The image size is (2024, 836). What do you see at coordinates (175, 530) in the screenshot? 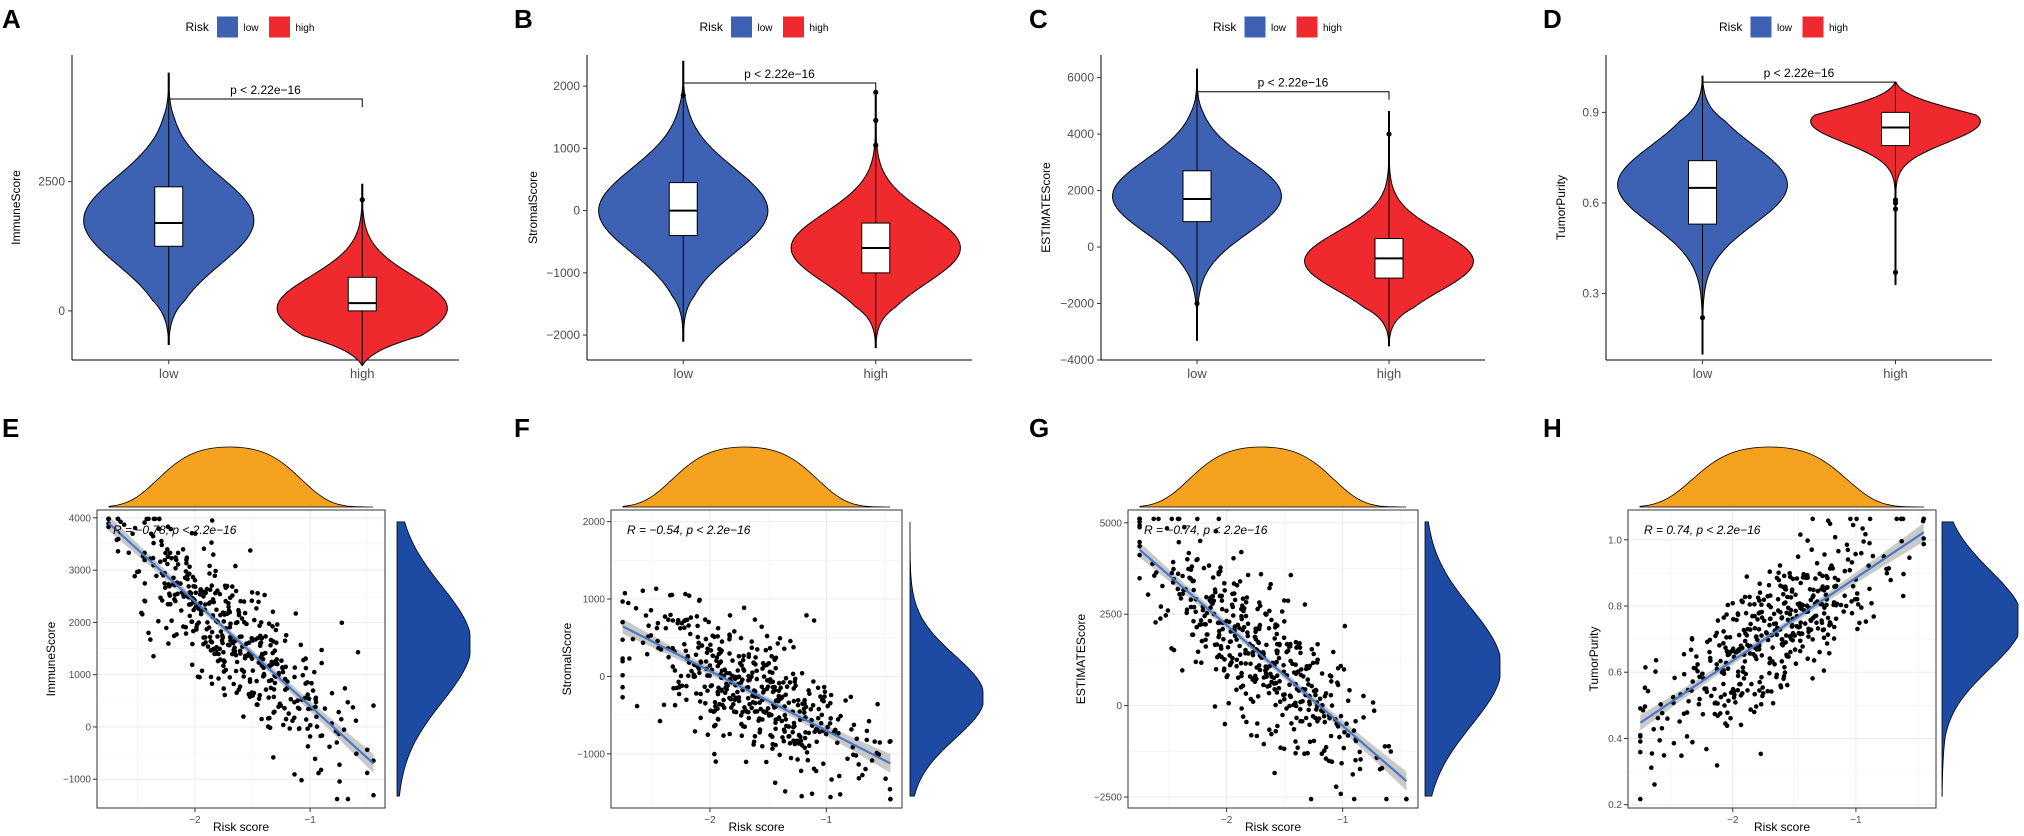
I see `correlation-label: R = −0.78, p < 2.2e−16` at bounding box center [175, 530].